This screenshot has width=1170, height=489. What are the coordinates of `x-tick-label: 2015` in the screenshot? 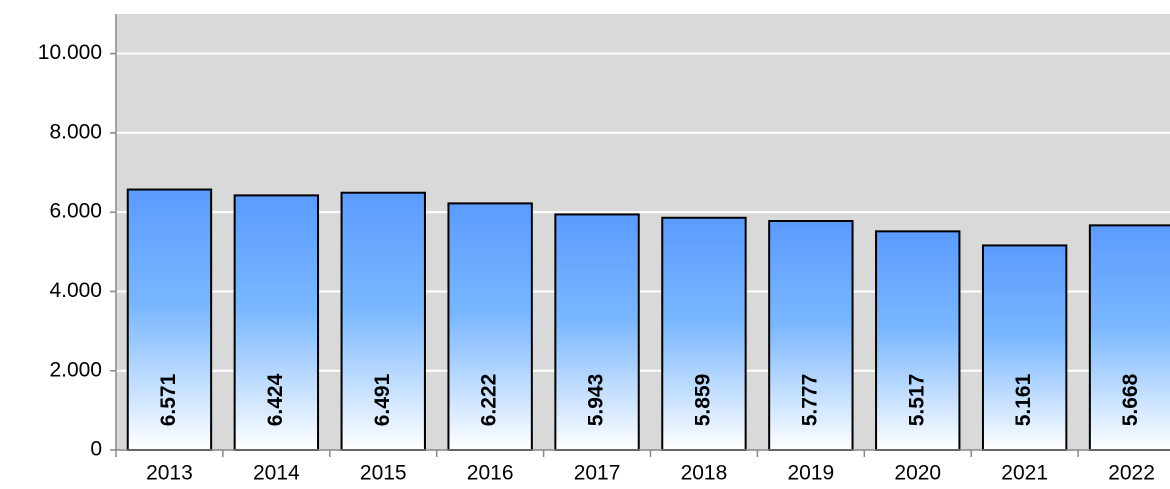 It's located at (383, 473).